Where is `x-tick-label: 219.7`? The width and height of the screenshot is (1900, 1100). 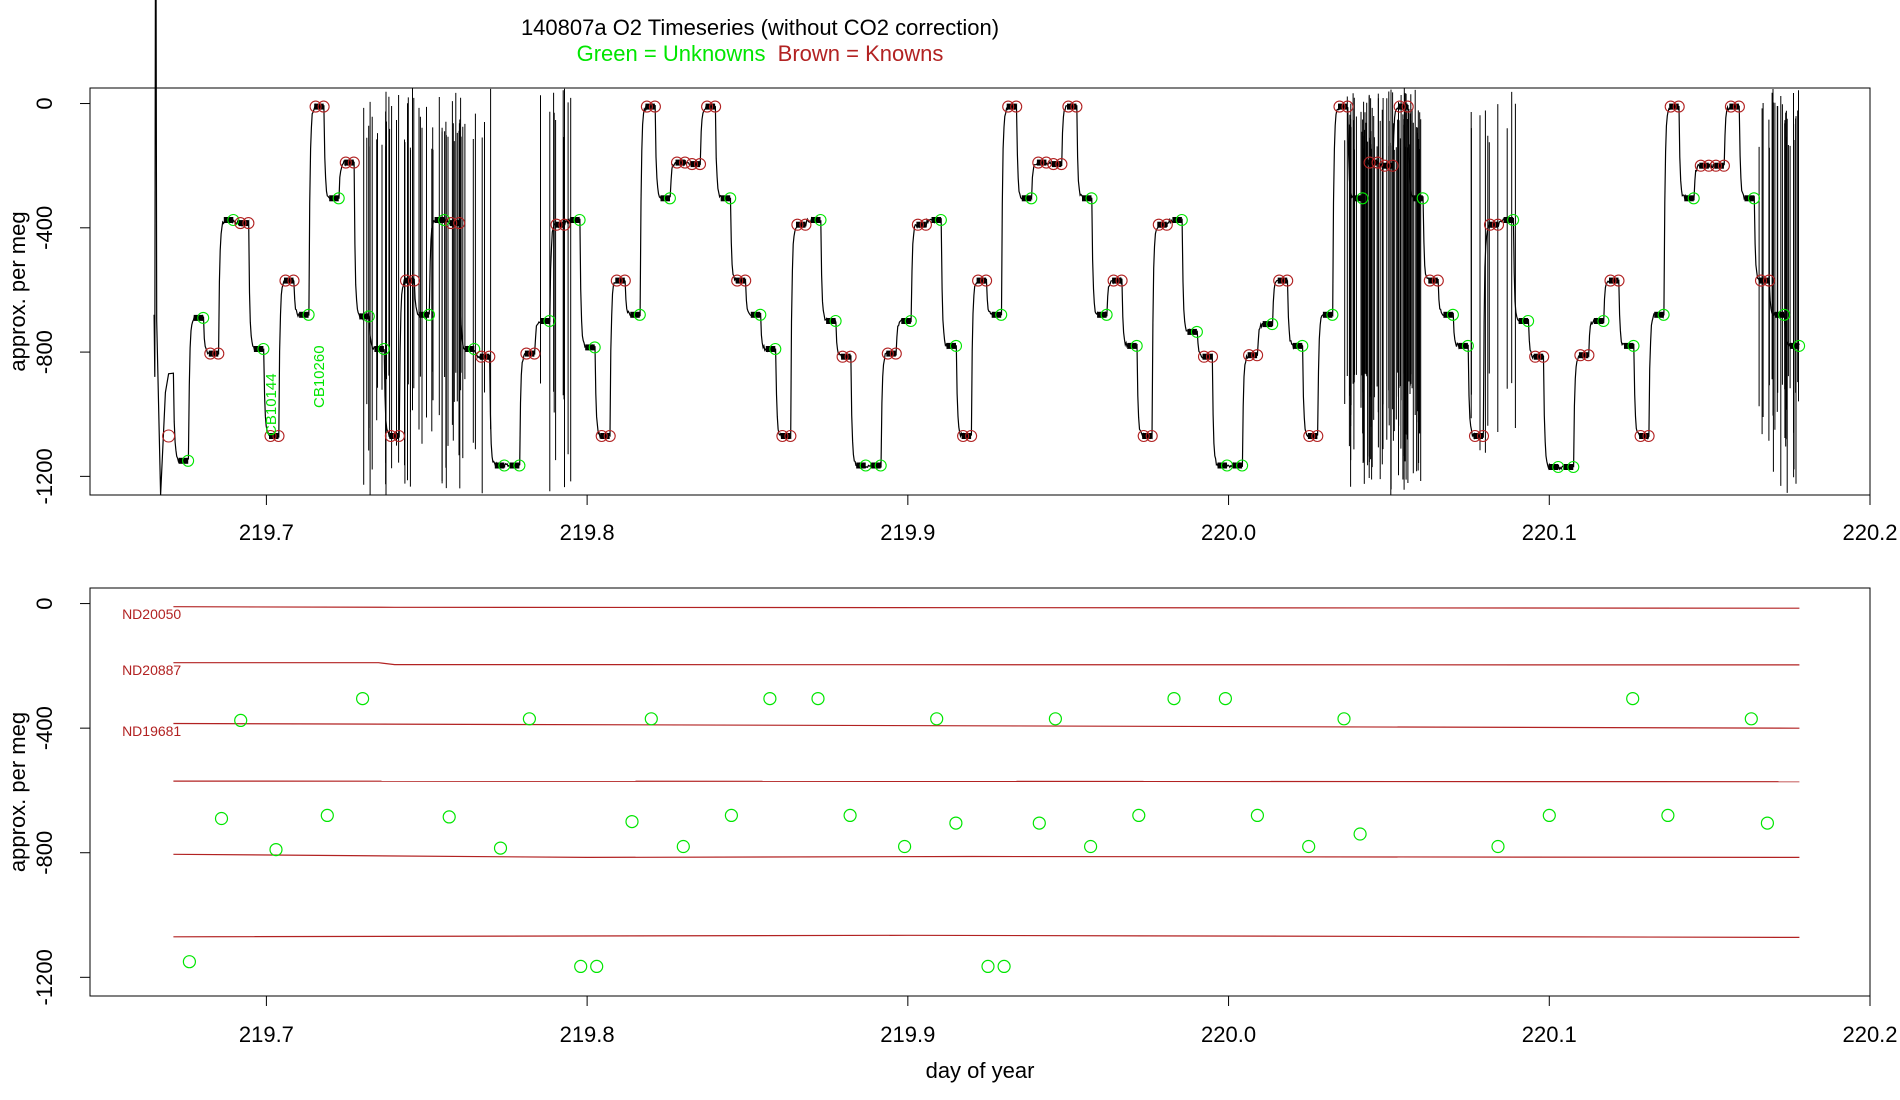 x-tick-label: 219.7 is located at coordinates (266, 532).